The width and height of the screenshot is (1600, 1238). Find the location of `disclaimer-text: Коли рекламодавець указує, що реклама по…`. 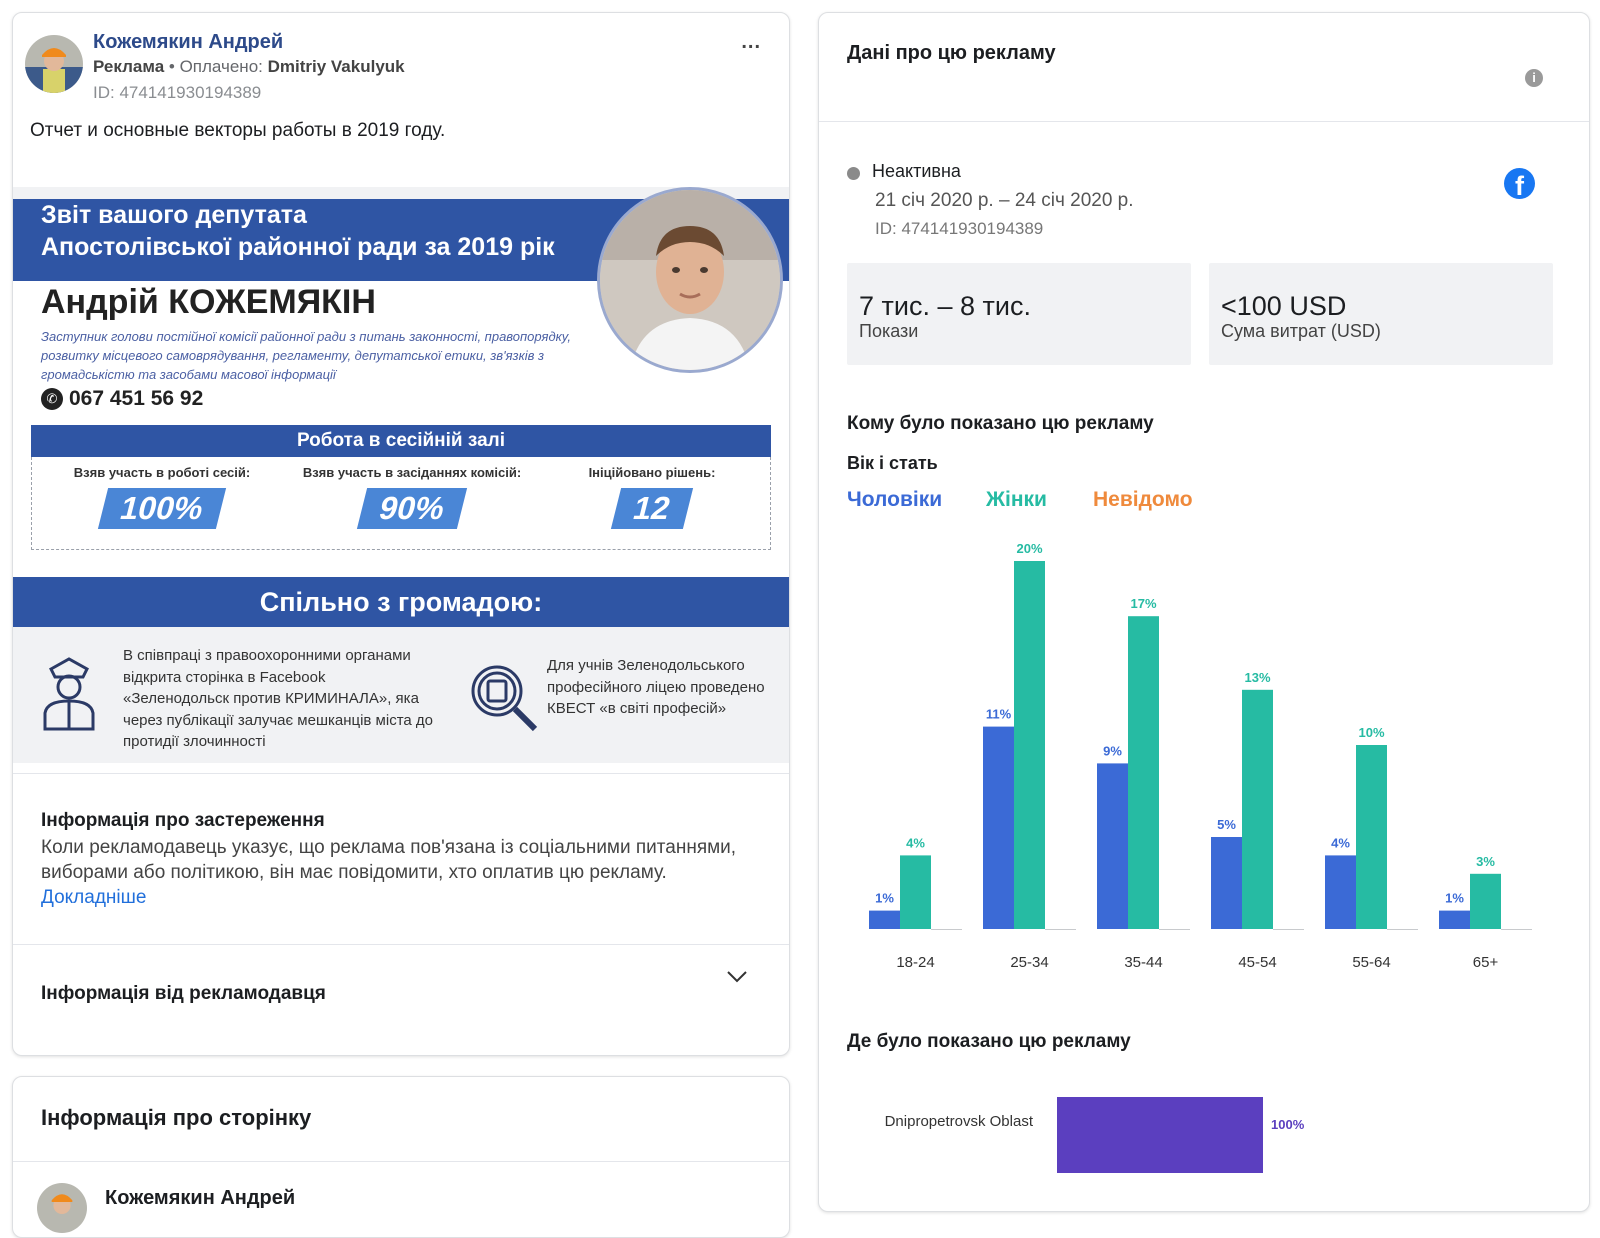

disclaimer-text: Коли рекламодавець указує, що реклама по… is located at coordinates (401, 872).